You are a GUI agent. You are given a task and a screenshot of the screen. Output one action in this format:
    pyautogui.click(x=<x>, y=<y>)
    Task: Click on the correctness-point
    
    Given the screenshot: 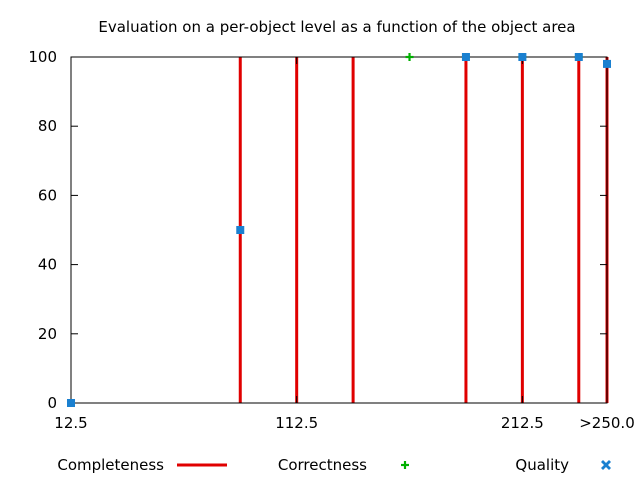 What is the action you would take?
    pyautogui.click(x=409, y=57)
    